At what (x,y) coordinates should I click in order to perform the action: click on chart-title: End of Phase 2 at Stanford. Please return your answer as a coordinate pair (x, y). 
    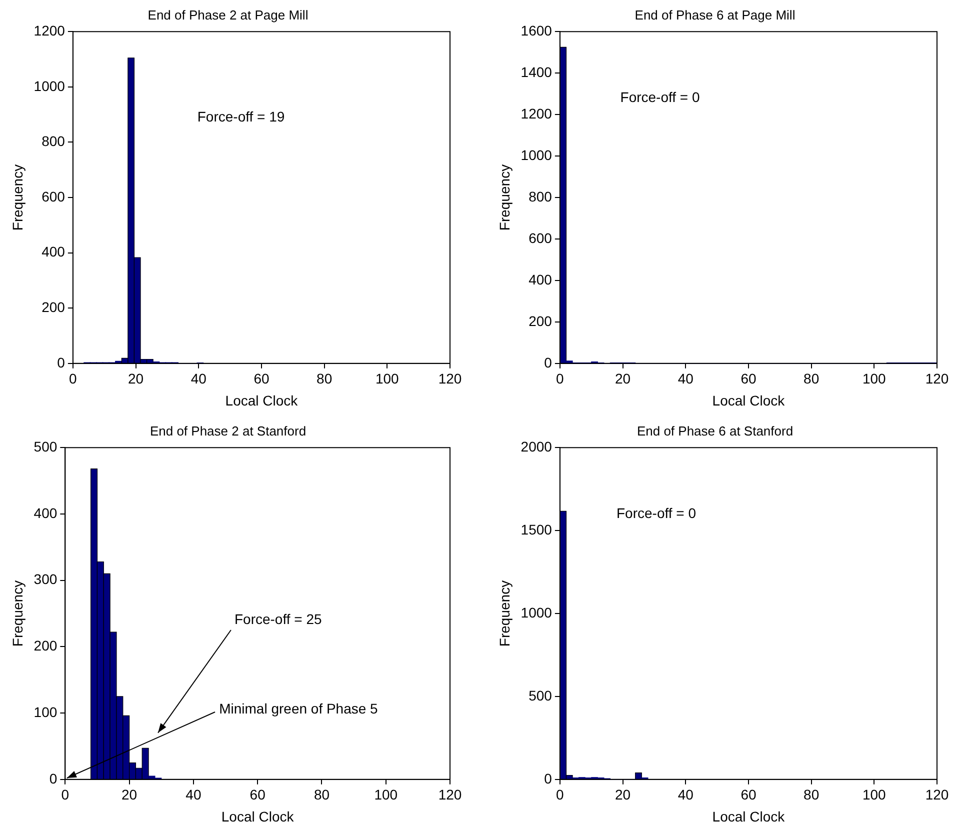
    Looking at the image, I should click on (228, 430).